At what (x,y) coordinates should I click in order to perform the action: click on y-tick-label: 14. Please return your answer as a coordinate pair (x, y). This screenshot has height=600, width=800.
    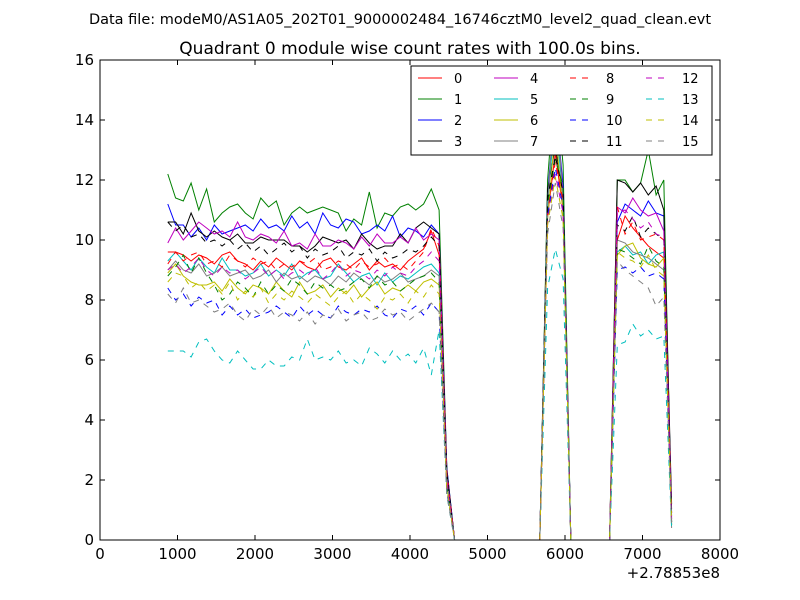
    Looking at the image, I should click on (84, 120).